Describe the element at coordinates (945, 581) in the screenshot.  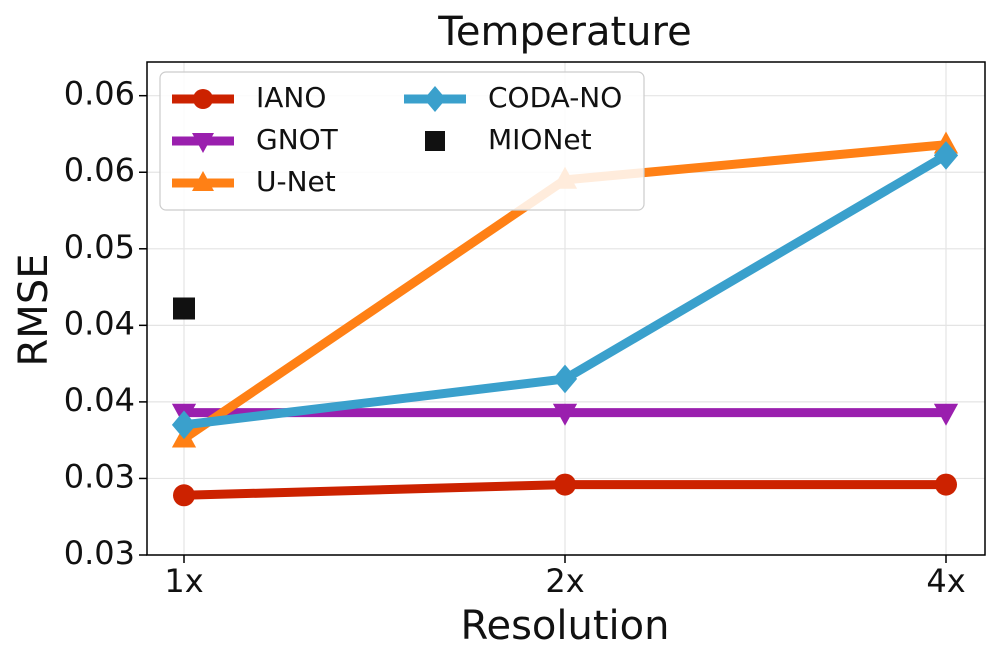
I see `x-tick-label: 4x` at that location.